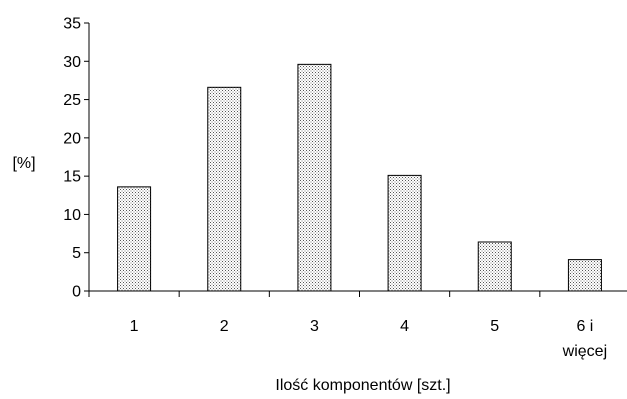  I want to click on y-tick-label: 35, so click(72, 24).